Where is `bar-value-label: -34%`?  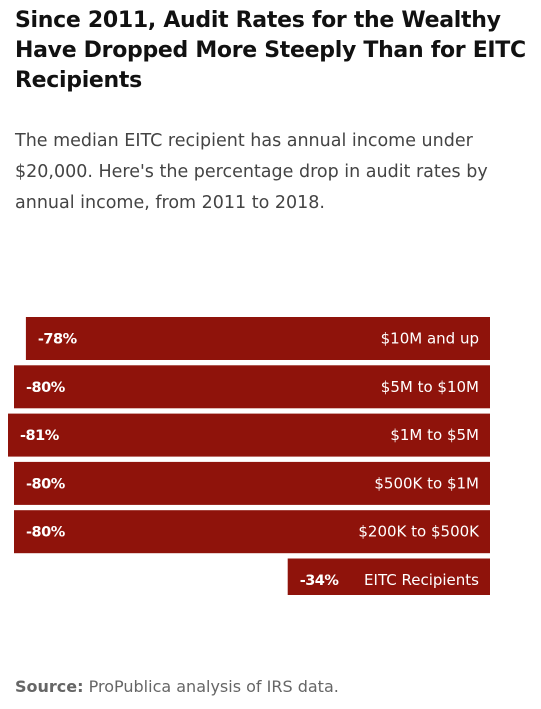
bar-value-label: -34% is located at coordinates (320, 581).